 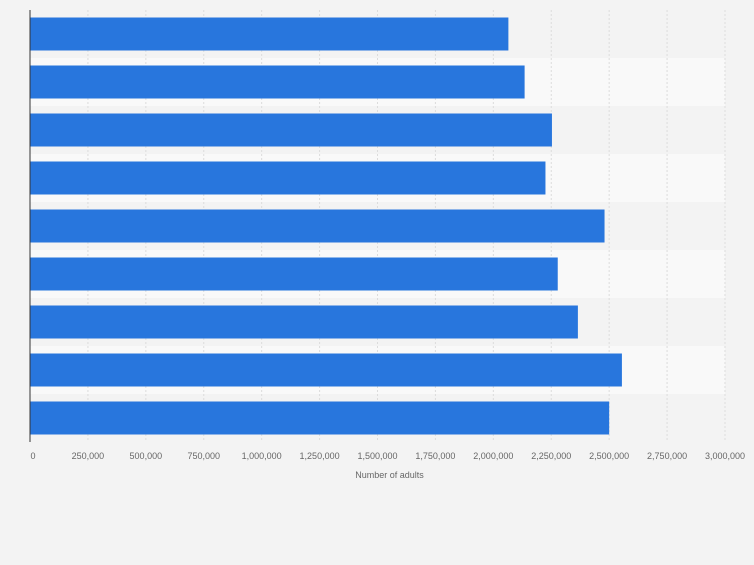 What do you see at coordinates (88, 456) in the screenshot?
I see `x-tick-label: 250,000` at bounding box center [88, 456].